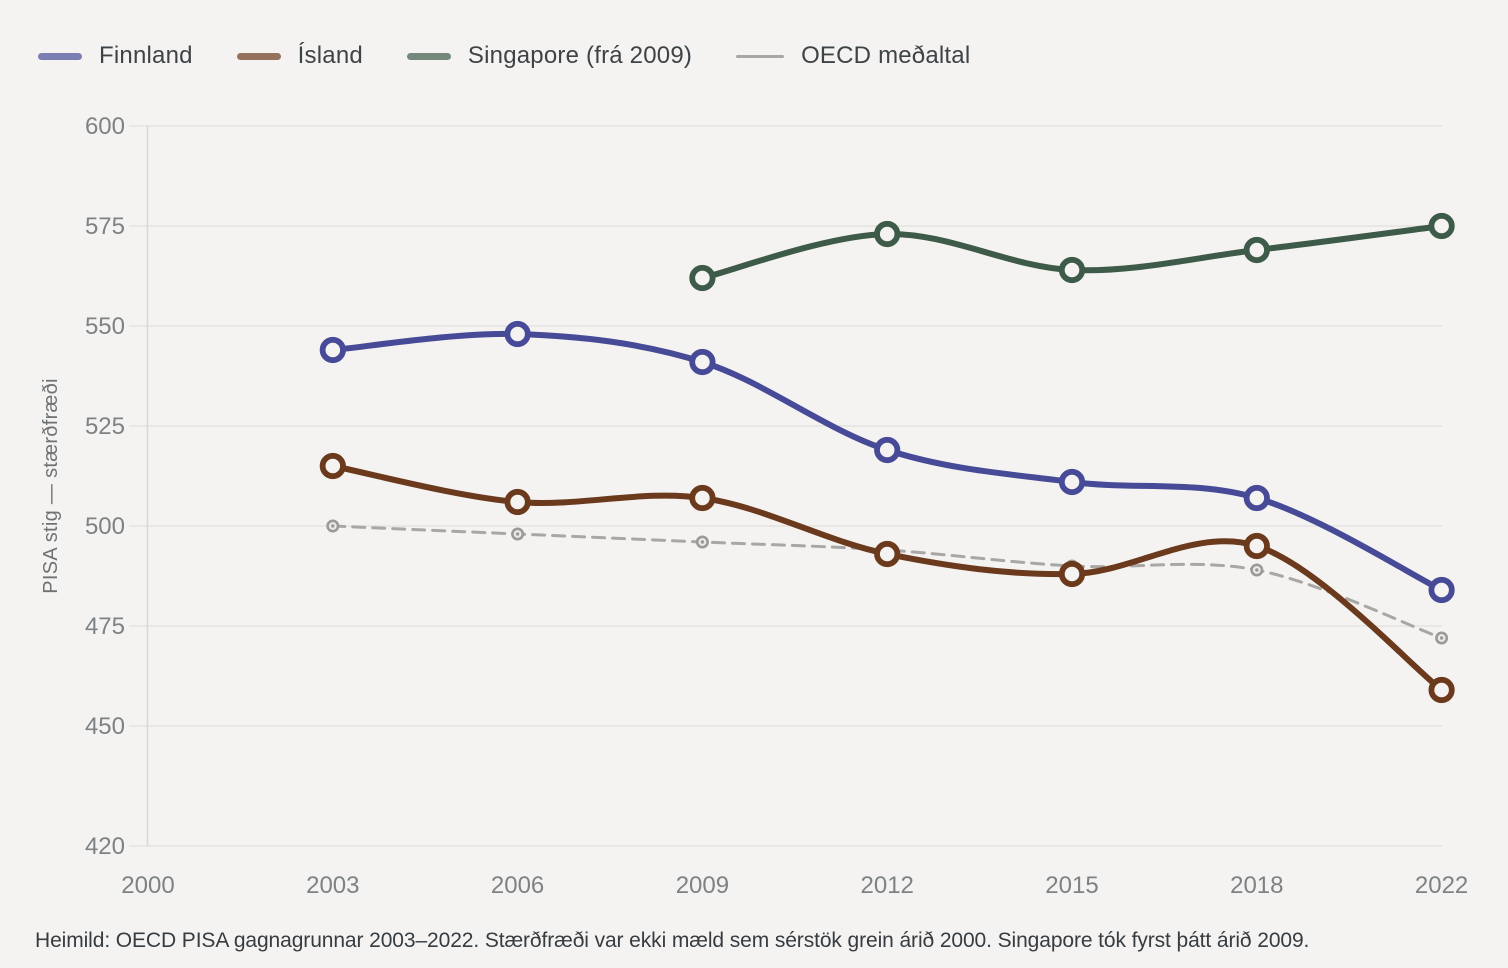 The width and height of the screenshot is (1508, 968). Describe the element at coordinates (1441, 885) in the screenshot. I see `x-tick-label-2022: 2022` at that location.